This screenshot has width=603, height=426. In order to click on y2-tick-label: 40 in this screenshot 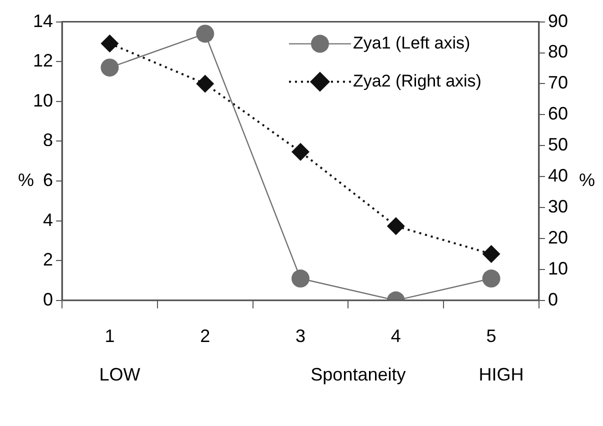, I will do `click(558, 176)`.